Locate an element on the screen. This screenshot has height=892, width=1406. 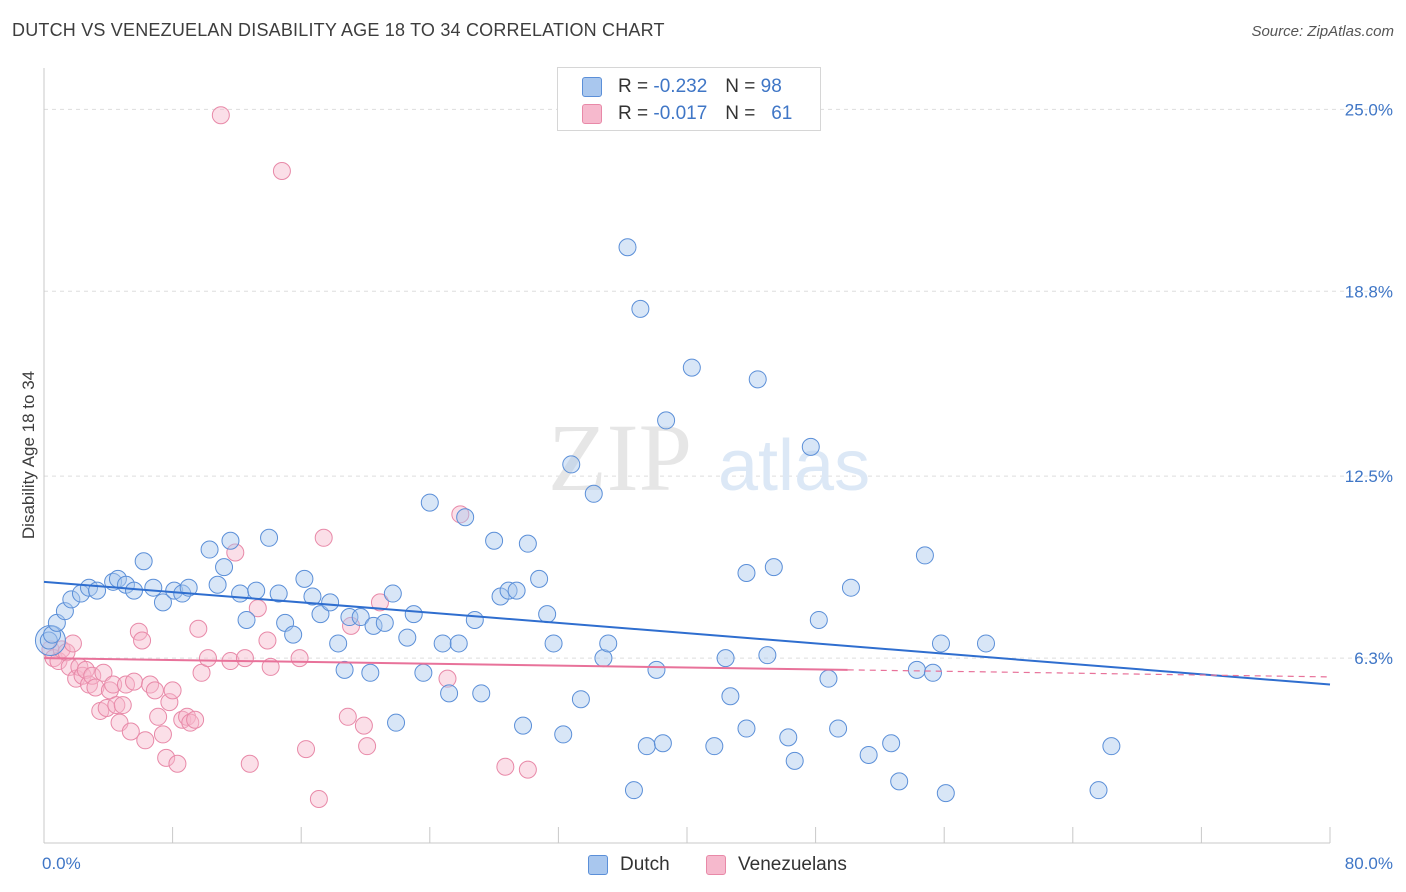
dutch-legend-swatch is located at coordinates (598, 865).